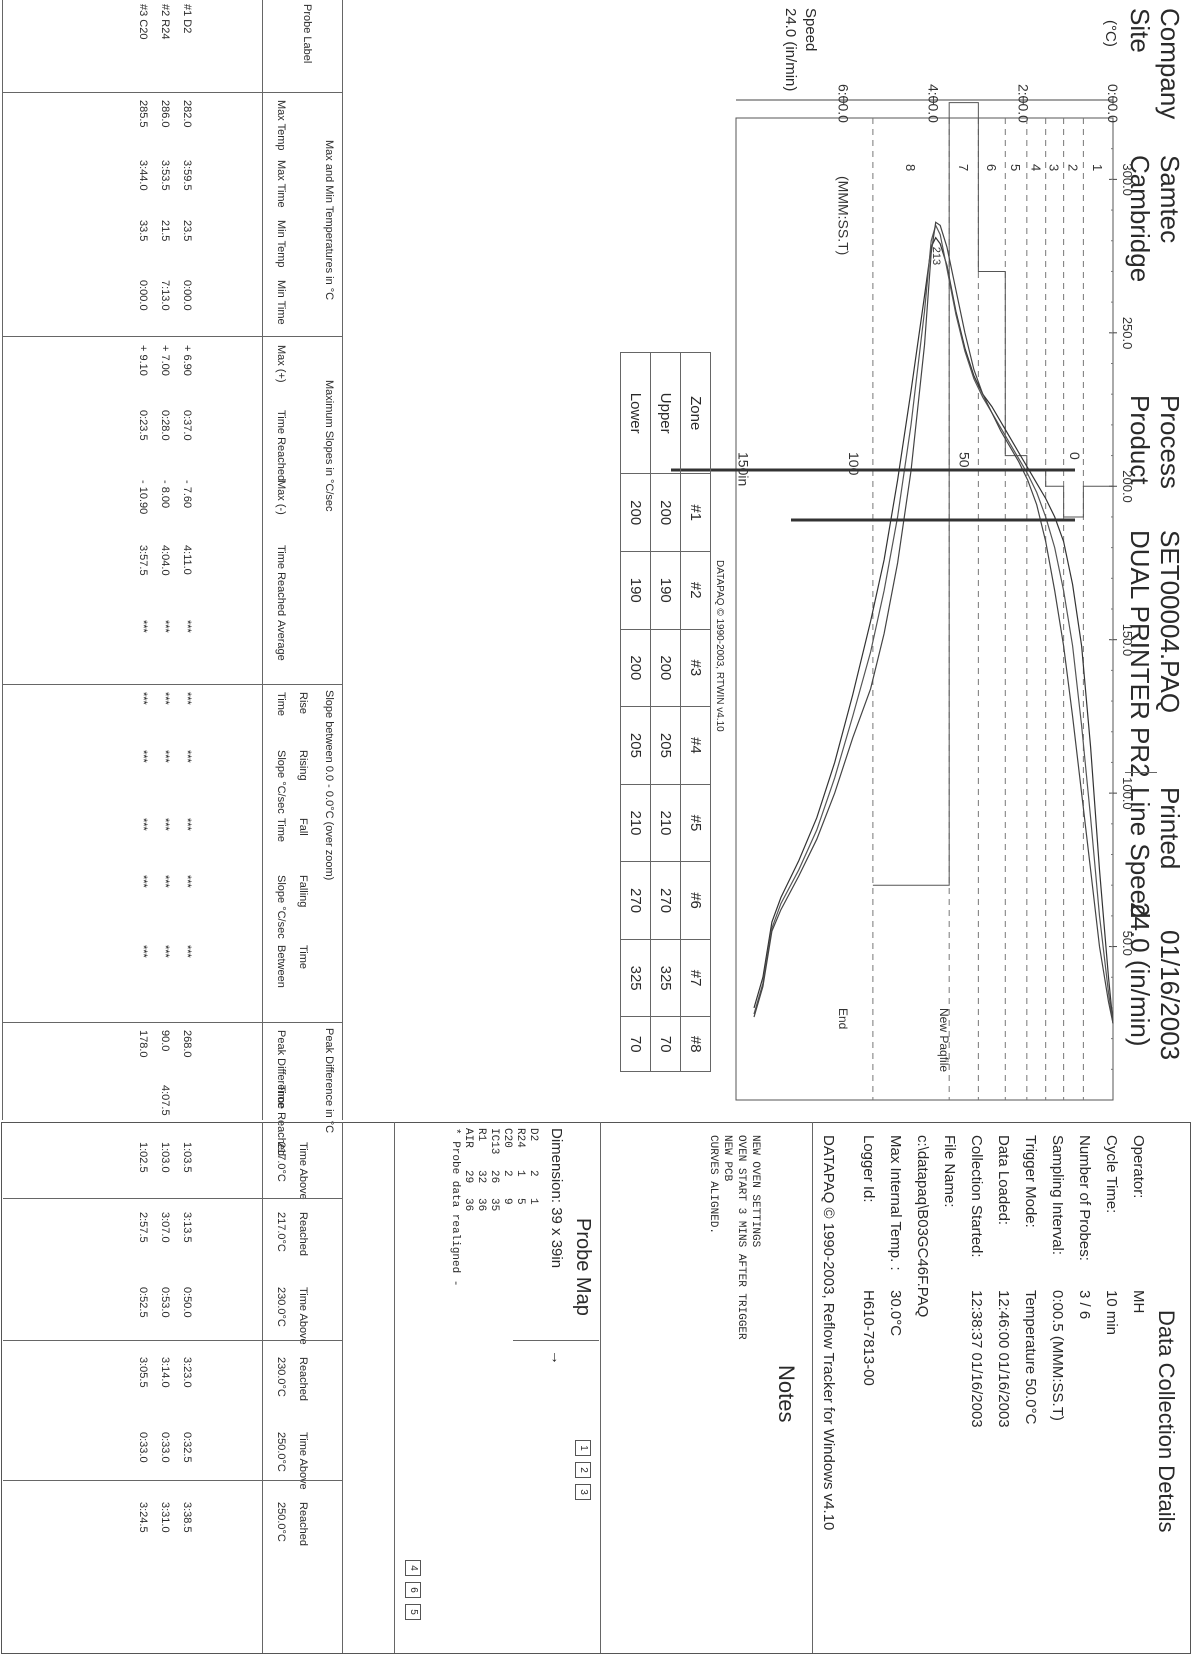  What do you see at coordinates (1003, 1359) in the screenshot?
I see `details-value: 12:46:00 01/16/2003` at bounding box center [1003, 1359].